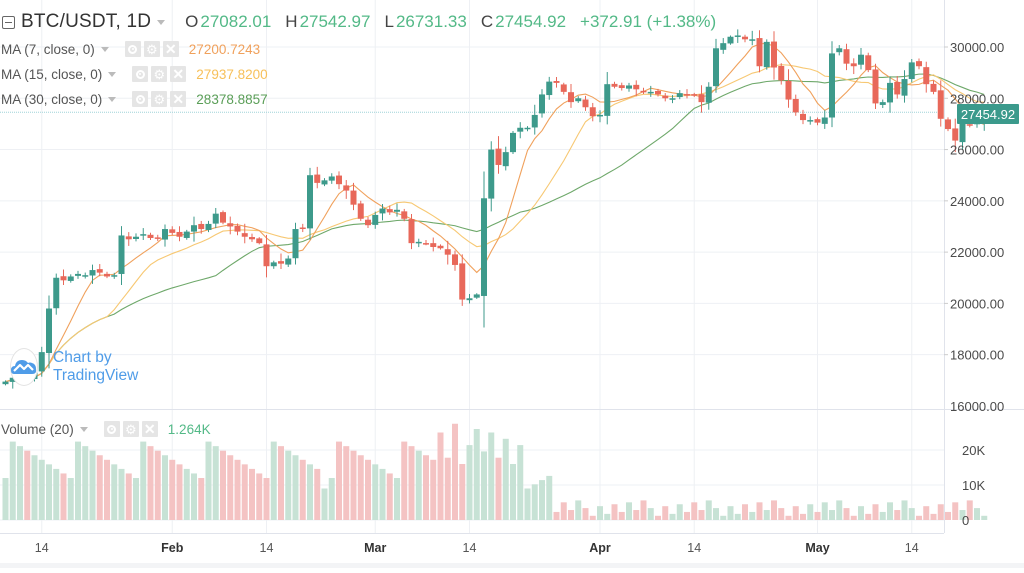 The height and width of the screenshot is (573, 1024). What do you see at coordinates (8, 22) in the screenshot?
I see `collapse-icon` at bounding box center [8, 22].